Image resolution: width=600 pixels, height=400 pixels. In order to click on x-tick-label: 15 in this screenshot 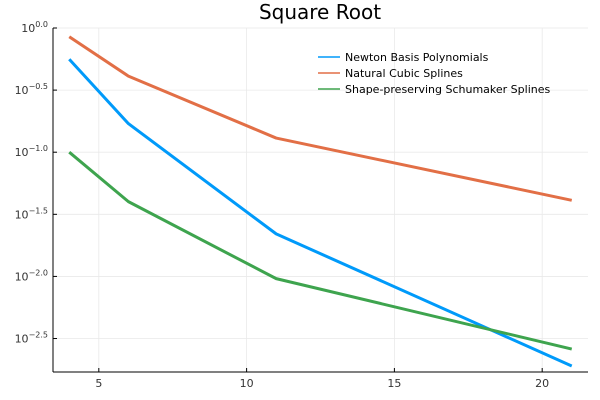, I will do `click(394, 383)`.